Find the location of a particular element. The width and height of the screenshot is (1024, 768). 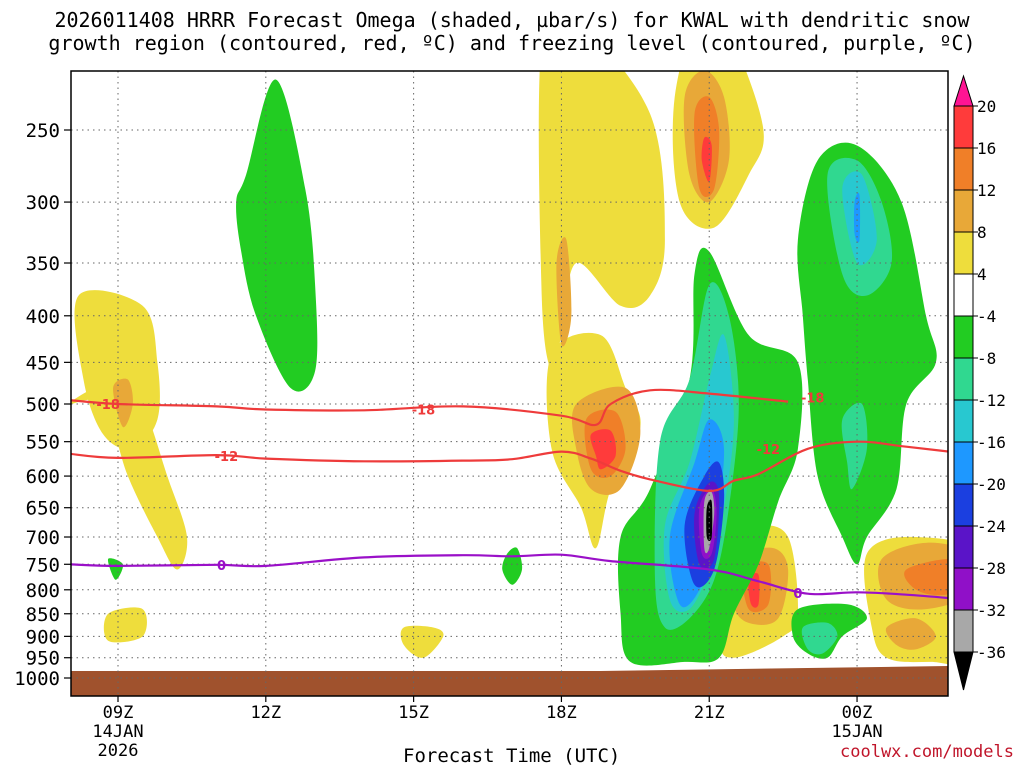

x-axis-title: Forecast Time (UTC) is located at coordinates (512, 756).